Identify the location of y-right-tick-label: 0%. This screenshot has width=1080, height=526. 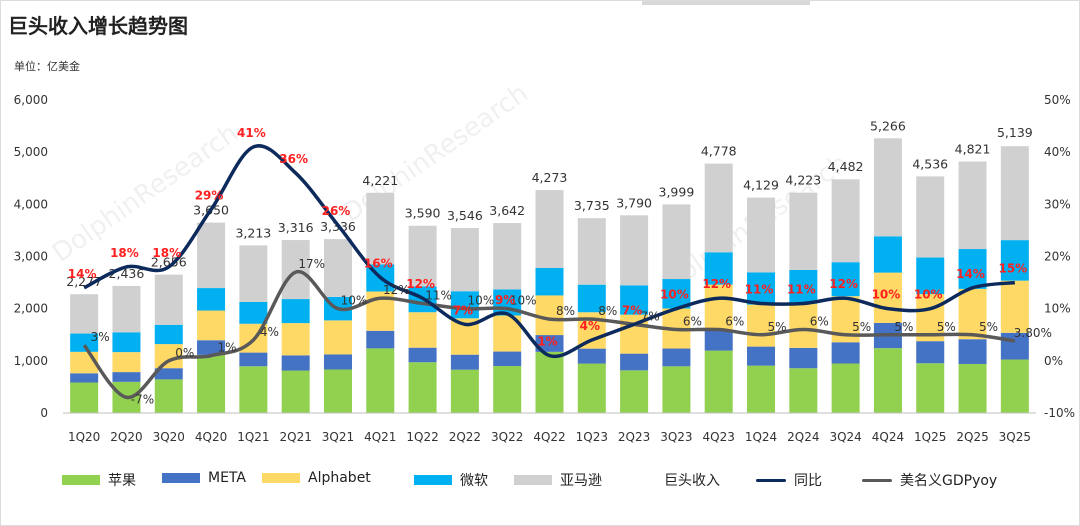
(1053, 361).